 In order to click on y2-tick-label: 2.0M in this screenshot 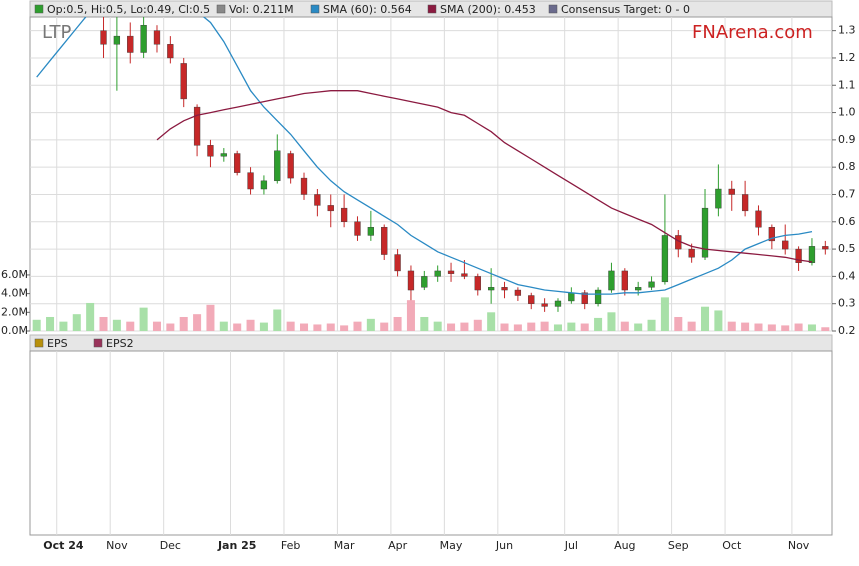, I will do `click(14, 311)`.